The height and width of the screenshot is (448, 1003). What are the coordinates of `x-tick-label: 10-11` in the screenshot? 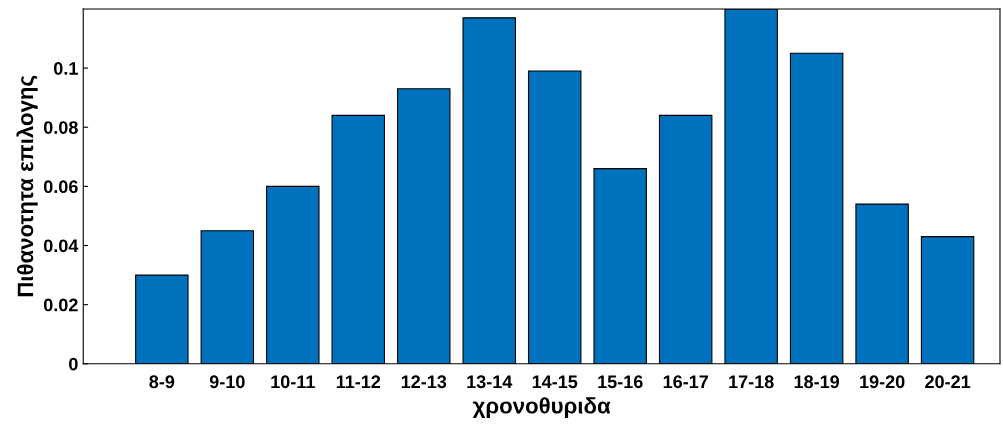 It's located at (293, 382).